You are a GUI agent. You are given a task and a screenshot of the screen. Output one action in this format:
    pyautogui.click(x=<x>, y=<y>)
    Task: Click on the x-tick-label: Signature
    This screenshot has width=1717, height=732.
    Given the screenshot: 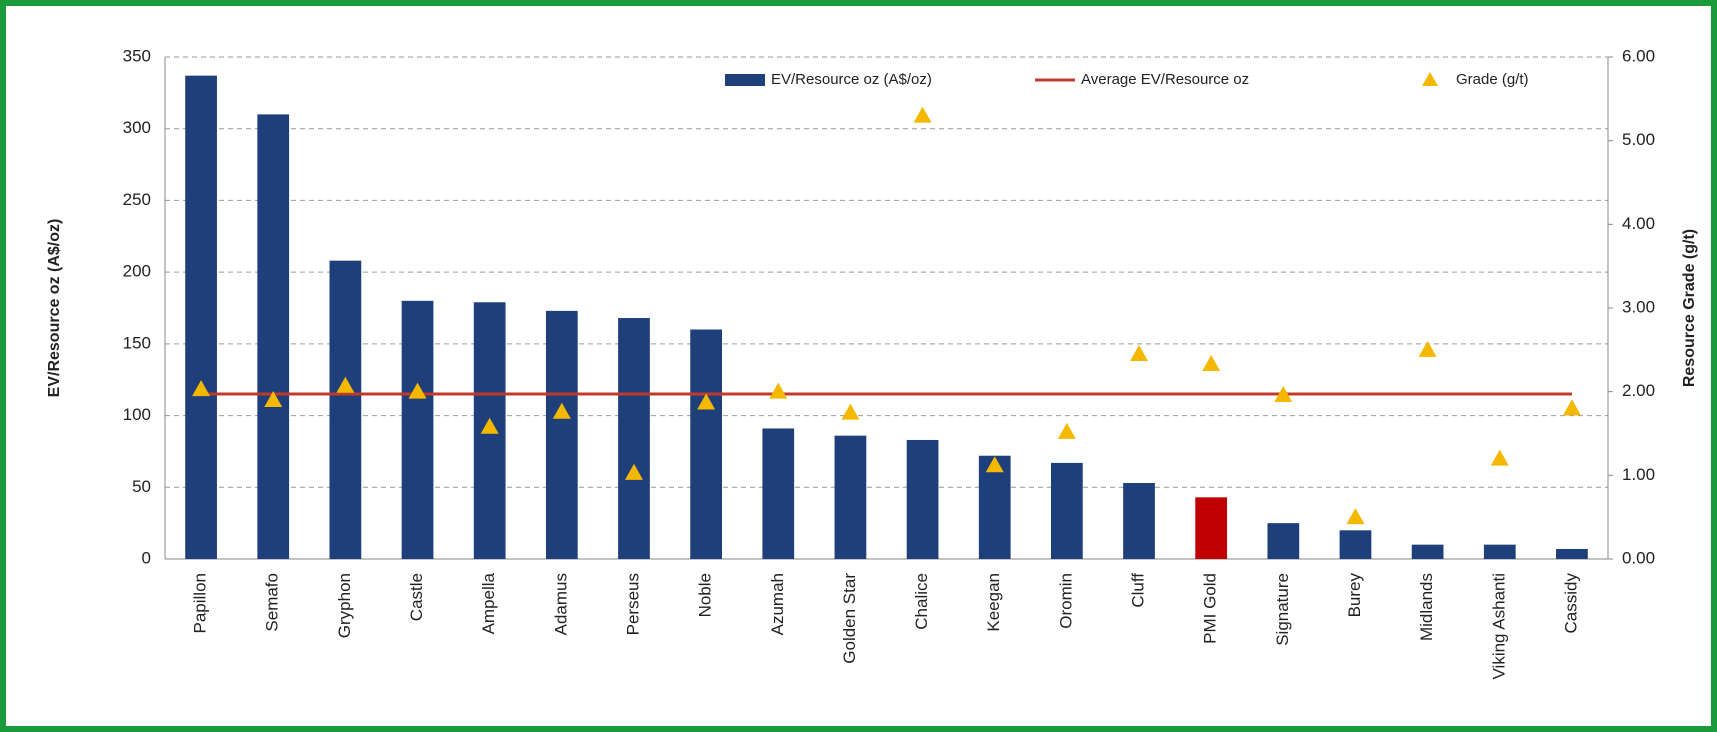 What is the action you would take?
    pyautogui.click(x=1282, y=609)
    